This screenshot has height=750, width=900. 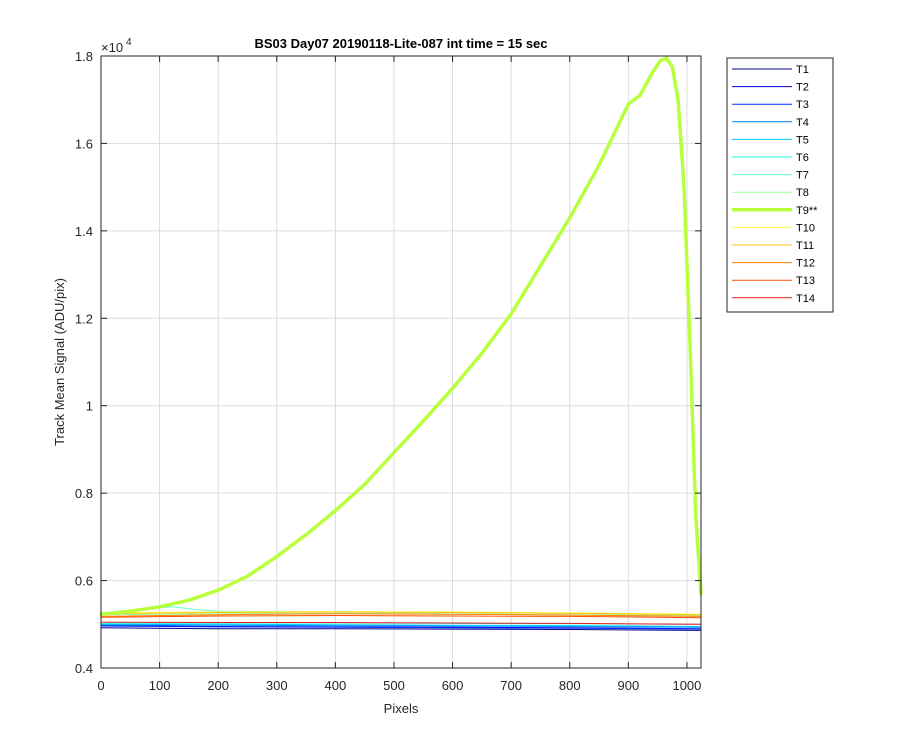 What do you see at coordinates (805, 281) in the screenshot?
I see `legend-label: T13` at bounding box center [805, 281].